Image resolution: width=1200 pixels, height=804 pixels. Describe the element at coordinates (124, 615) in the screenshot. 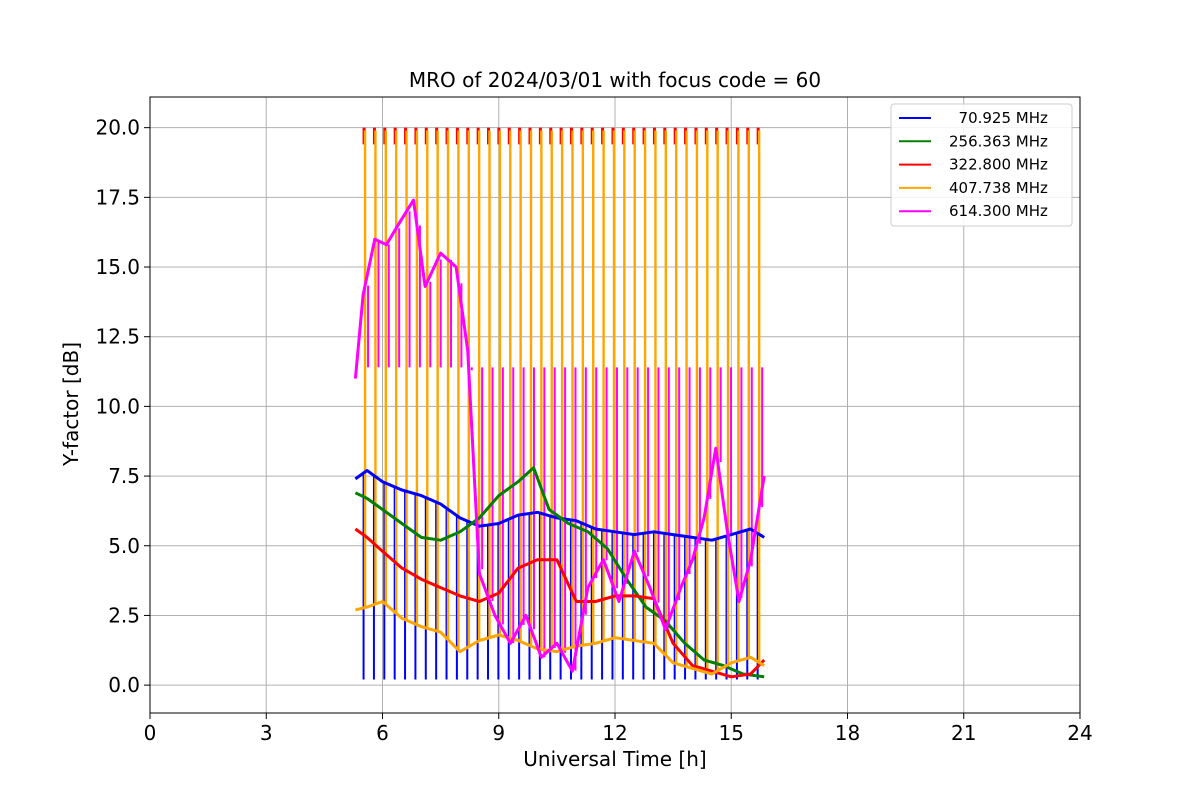

I see `y-tick-label: 2.5` at that location.